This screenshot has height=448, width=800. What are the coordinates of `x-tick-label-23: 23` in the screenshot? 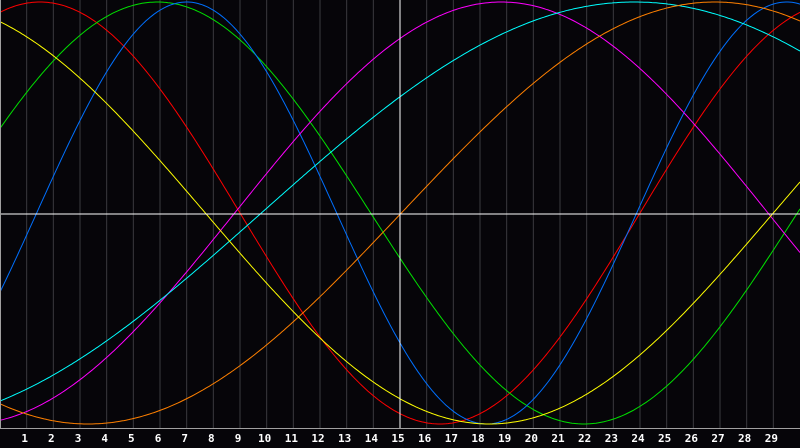 It's located at (611, 438).